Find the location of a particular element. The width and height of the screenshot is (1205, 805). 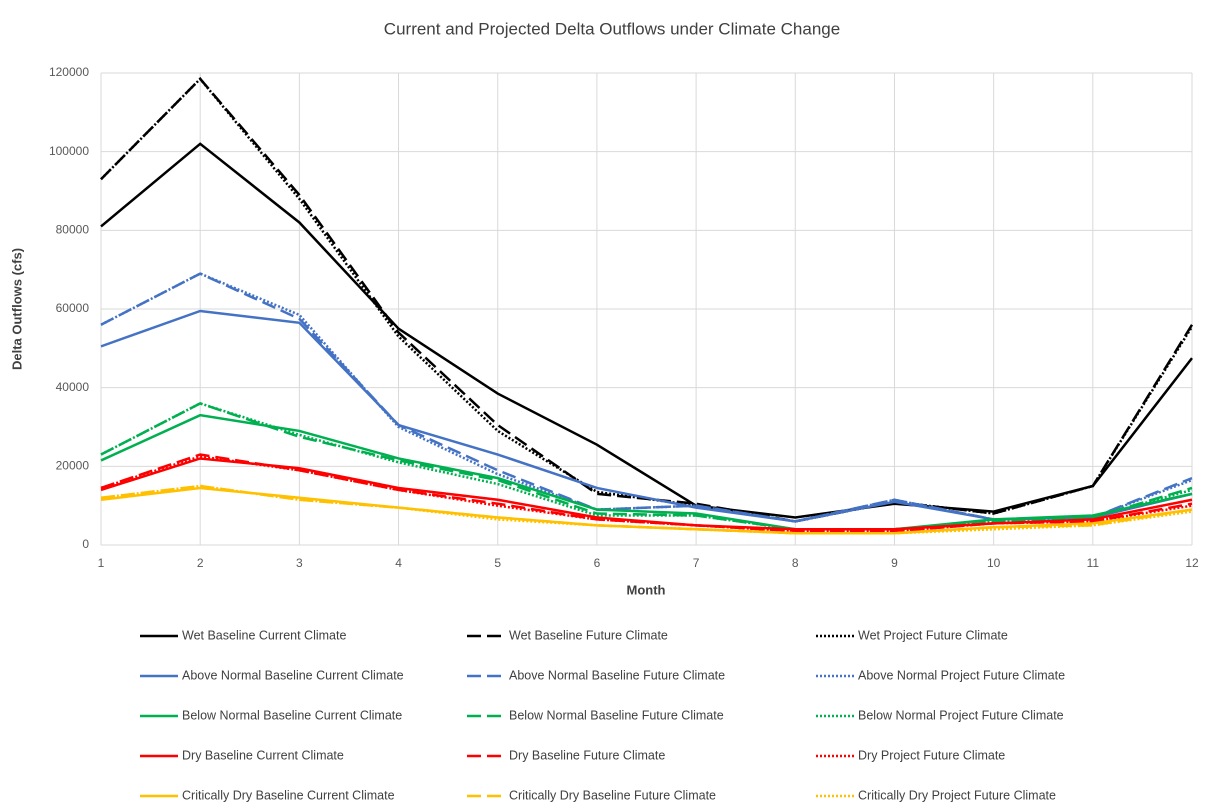

legend-label: Wet Baseline Current Climate is located at coordinates (264, 635).